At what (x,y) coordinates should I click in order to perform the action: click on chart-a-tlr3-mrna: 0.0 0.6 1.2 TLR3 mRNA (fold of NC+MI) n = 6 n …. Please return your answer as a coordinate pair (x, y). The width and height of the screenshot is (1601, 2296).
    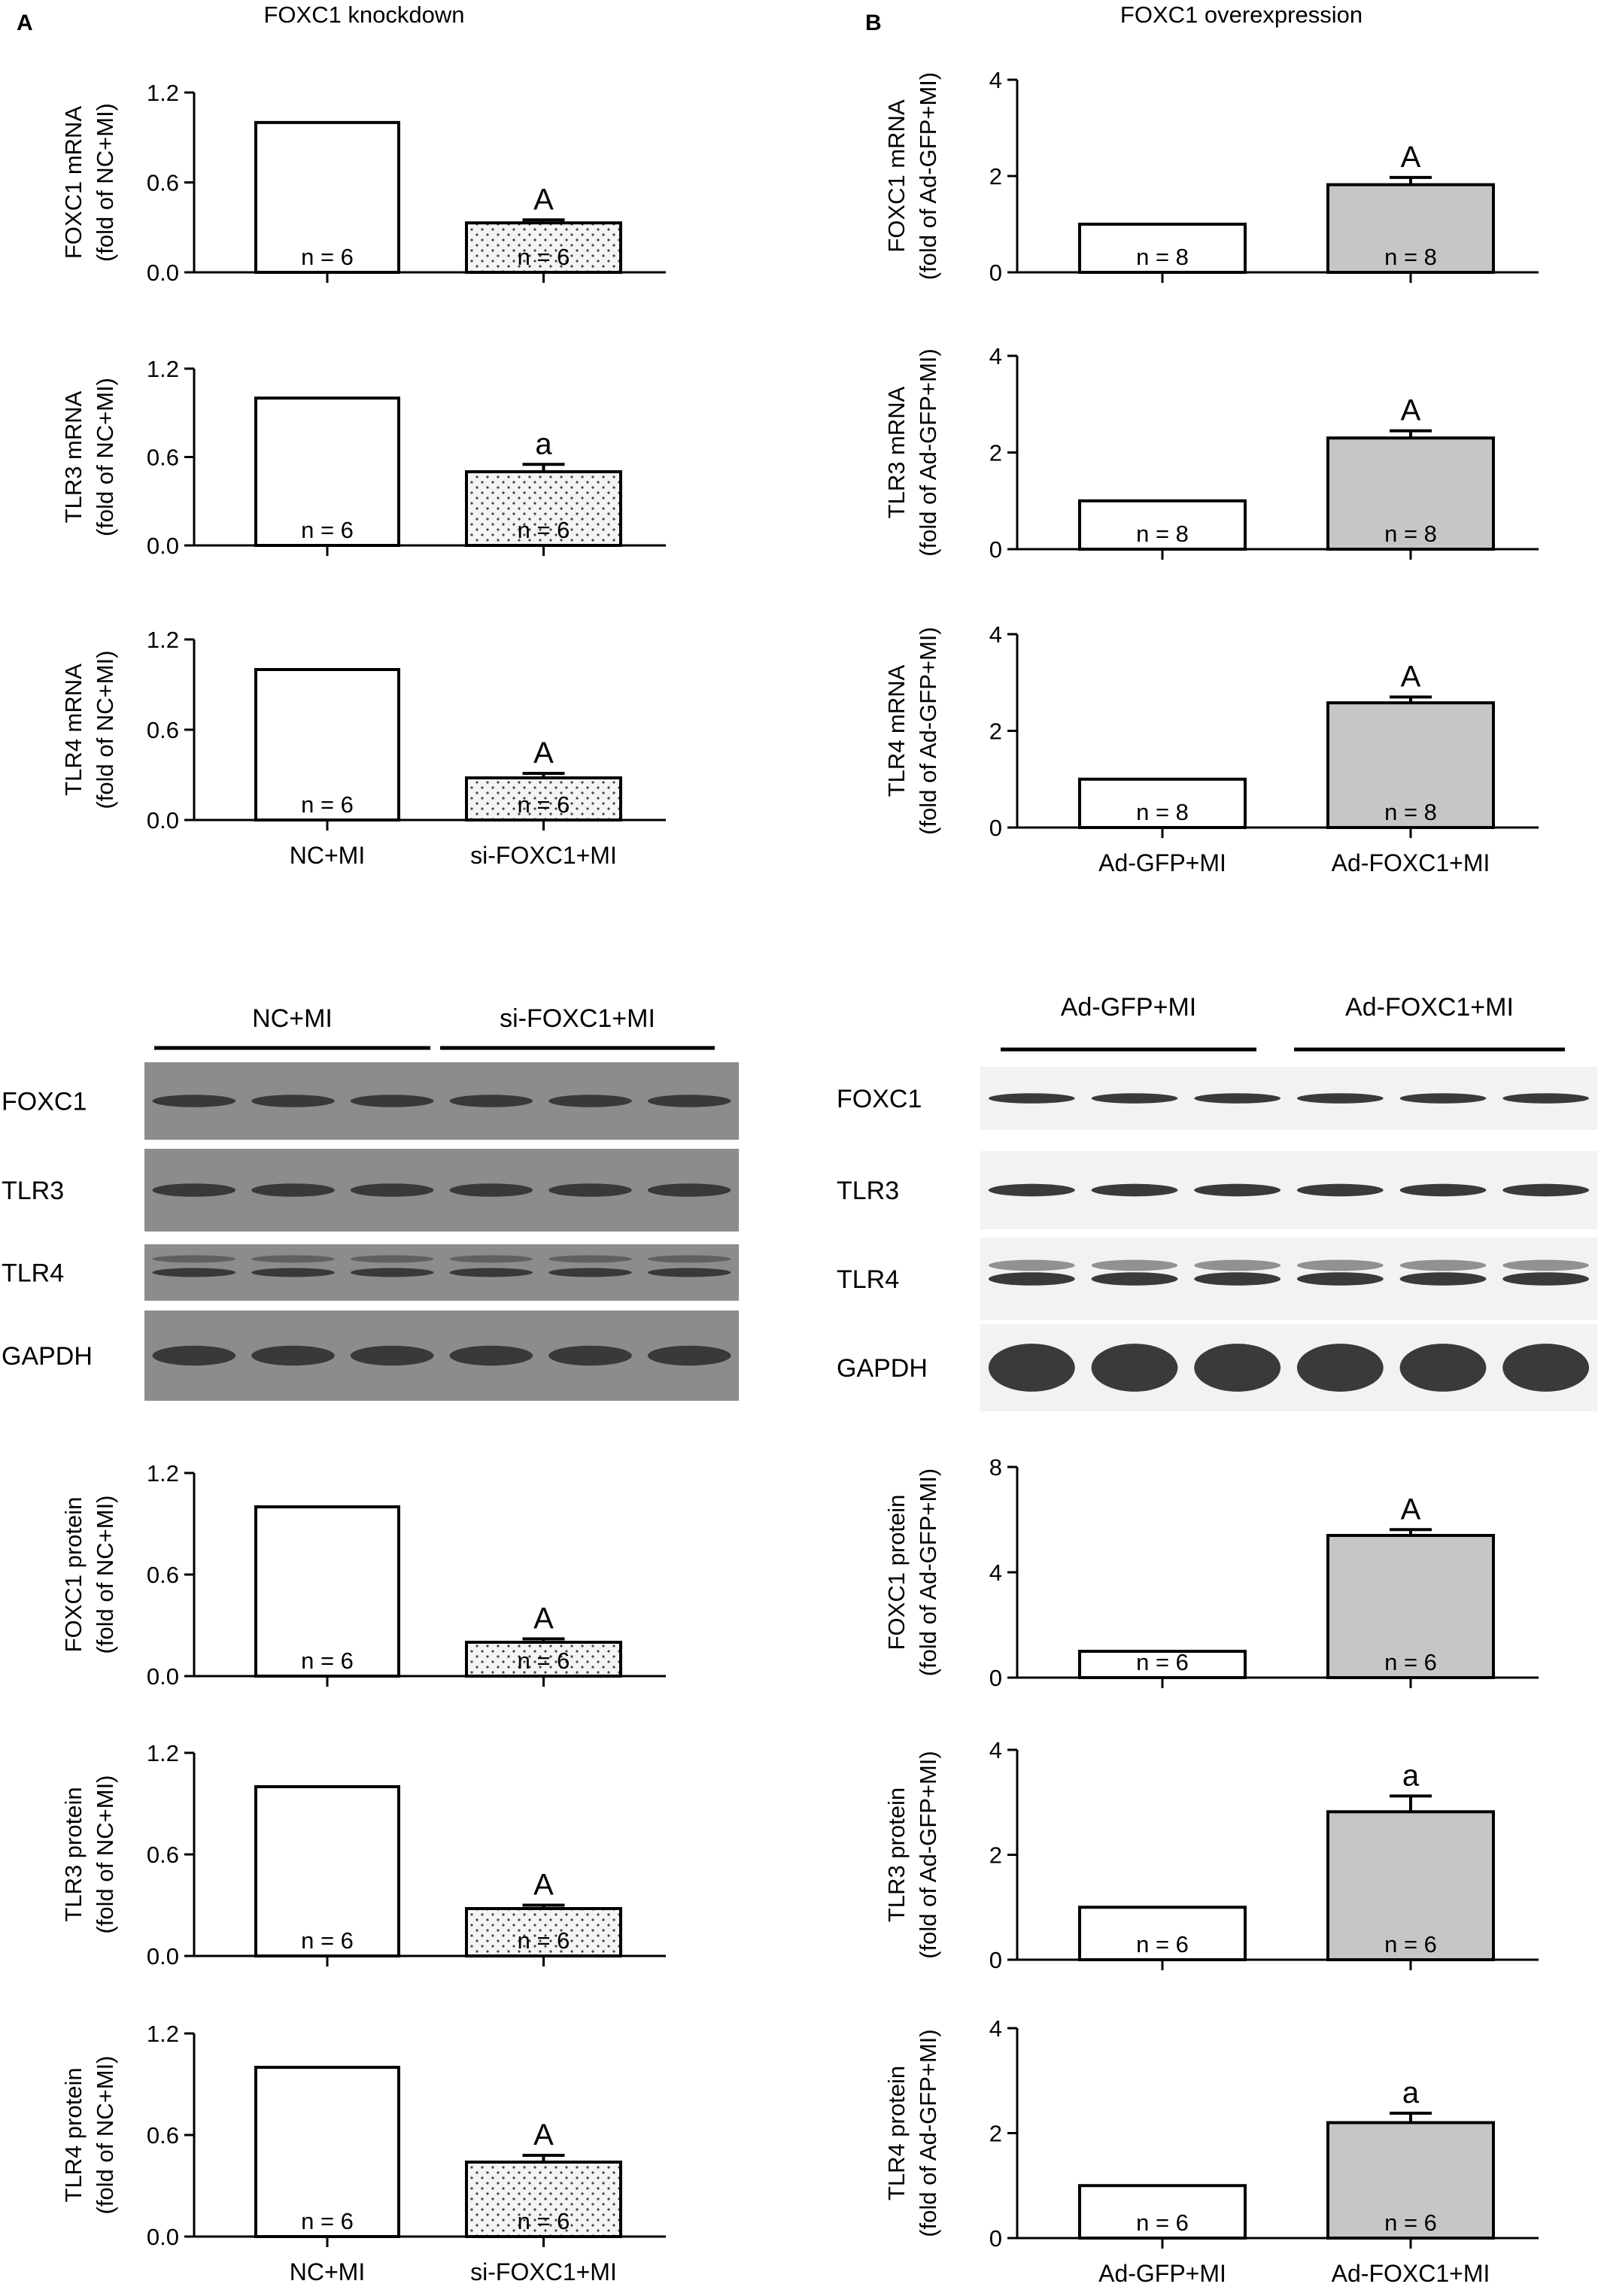
    Looking at the image, I should click on (363, 457).